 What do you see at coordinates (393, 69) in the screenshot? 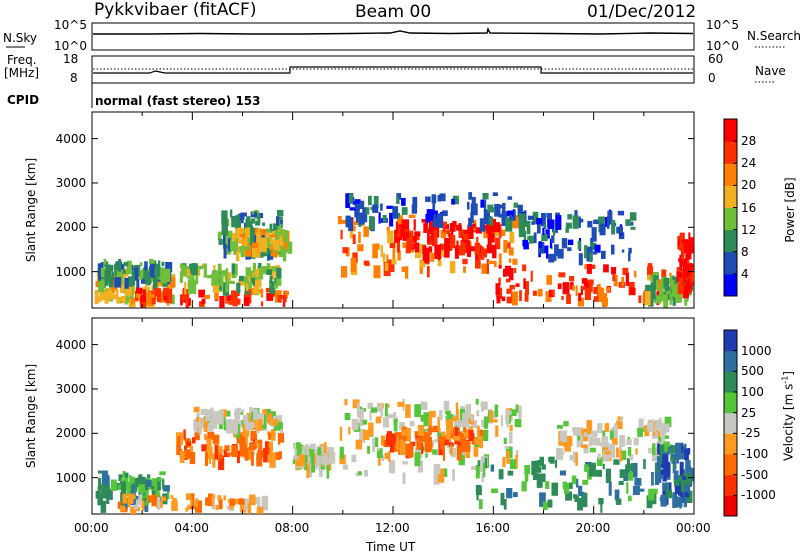
I see `freq-strip-frame` at bounding box center [393, 69].